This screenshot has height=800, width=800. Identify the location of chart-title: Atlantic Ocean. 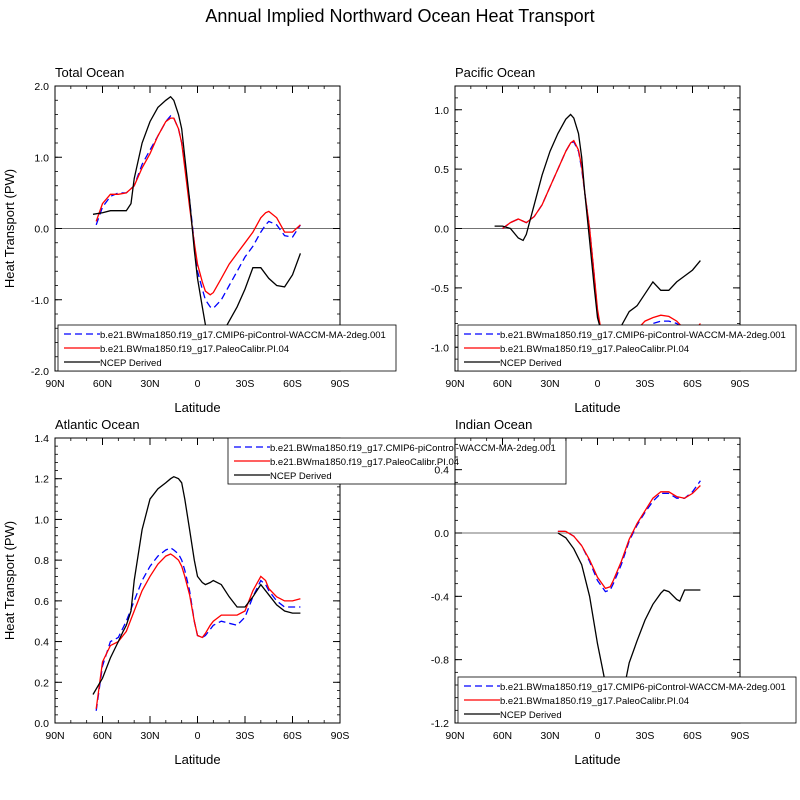
(97, 424).